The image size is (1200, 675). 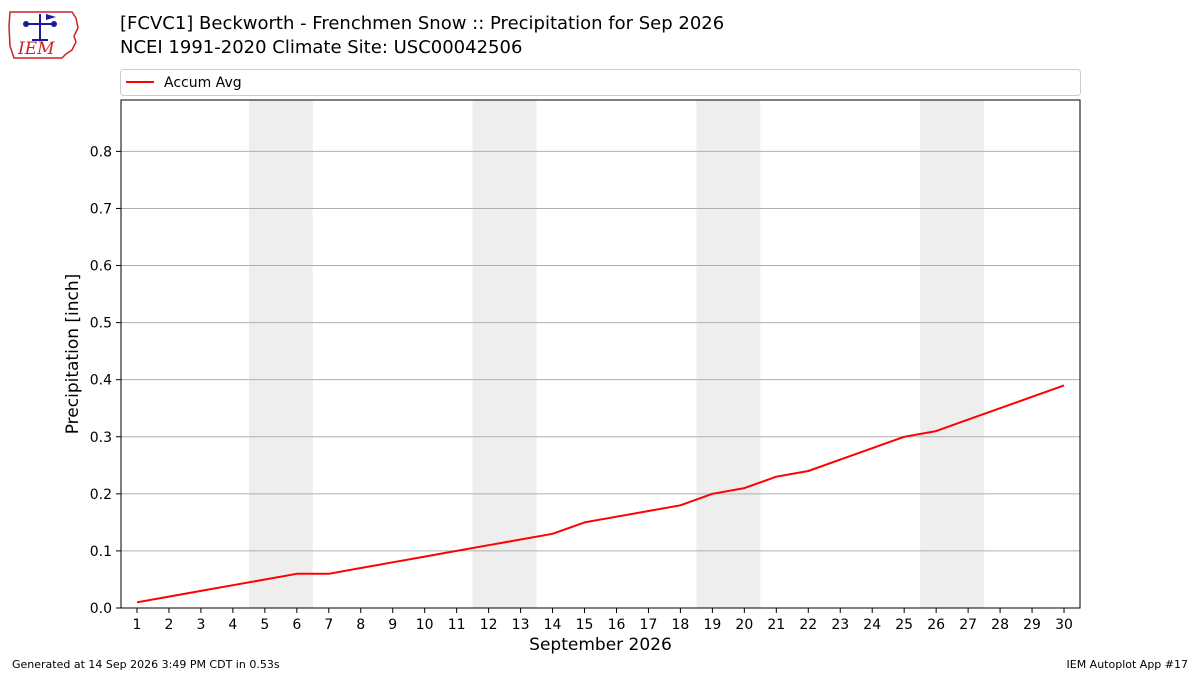 What do you see at coordinates (101, 495) in the screenshot?
I see `y-tick-label: 0.2` at bounding box center [101, 495].